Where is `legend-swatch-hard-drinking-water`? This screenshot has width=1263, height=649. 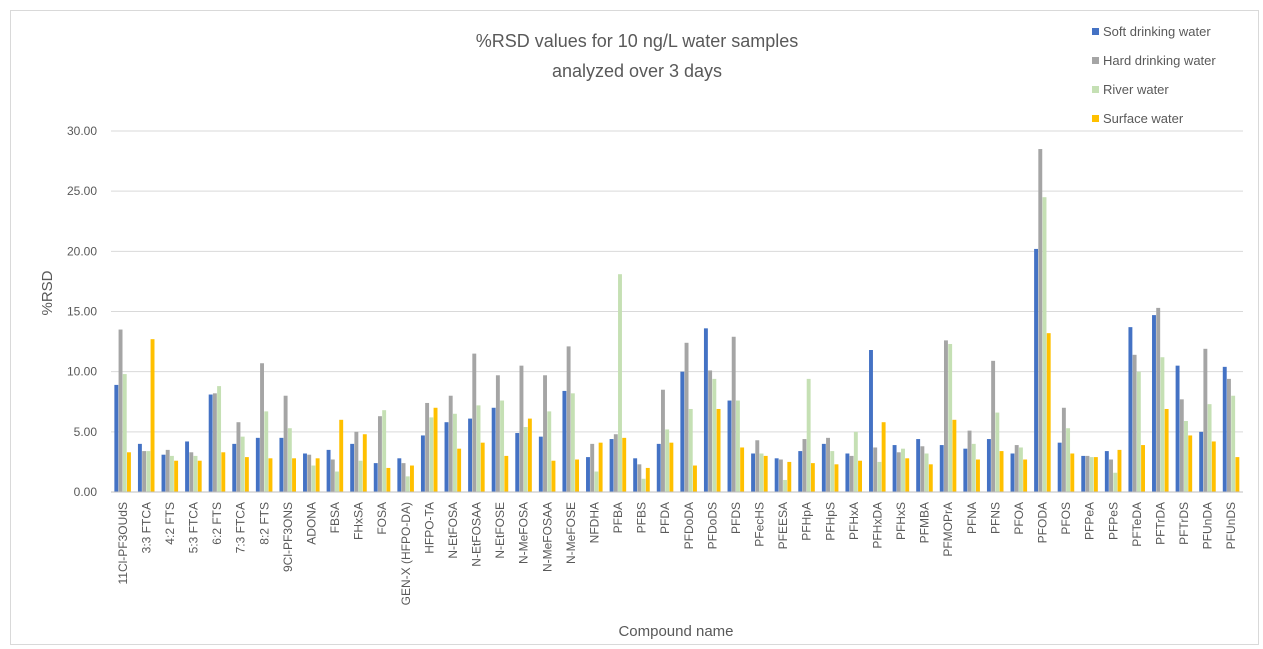
legend-swatch-hard-drinking-water is located at coordinates (1095, 60).